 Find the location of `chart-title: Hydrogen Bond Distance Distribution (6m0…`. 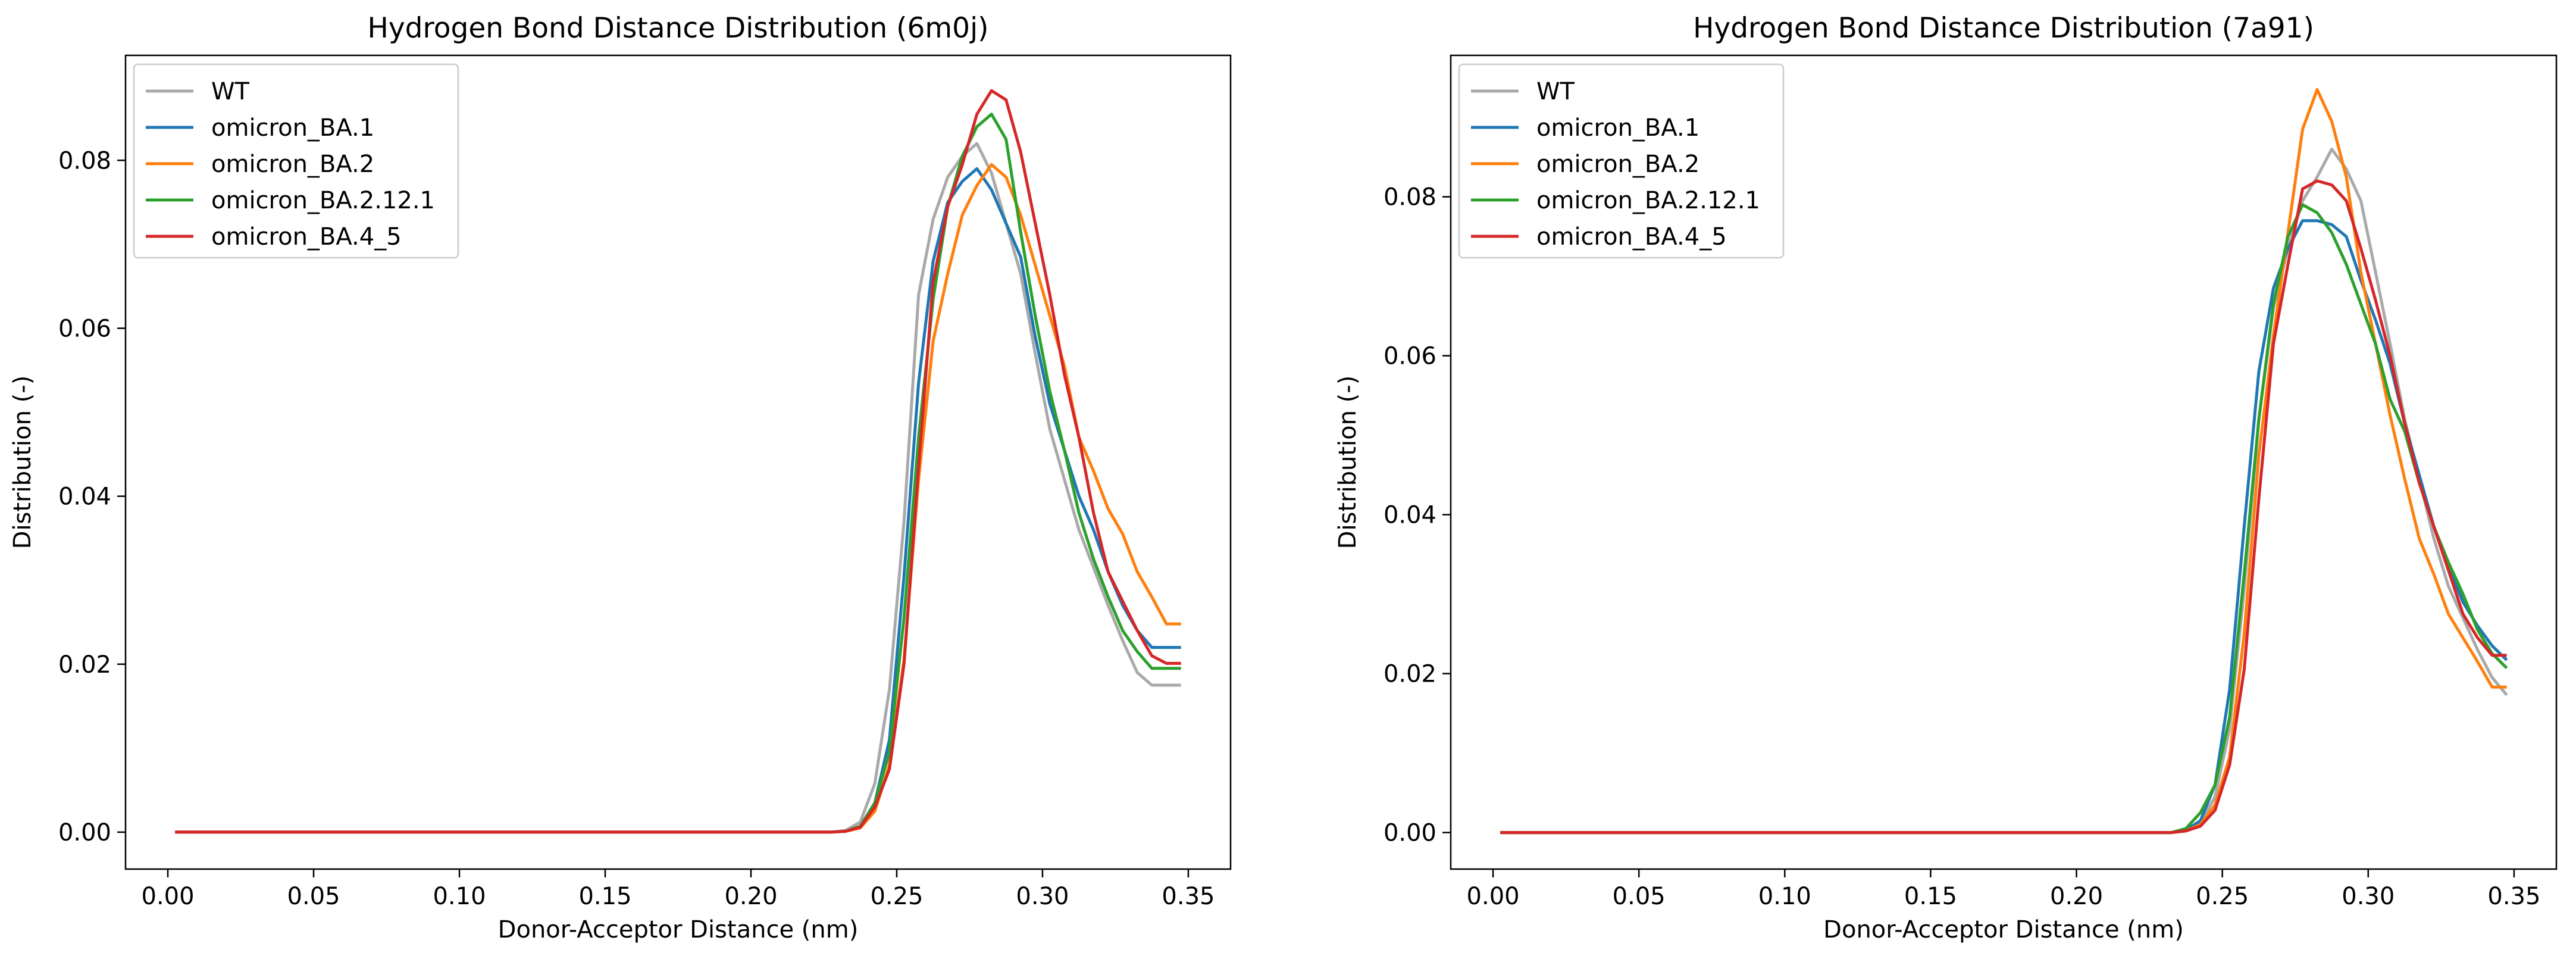

chart-title: Hydrogen Bond Distance Distribution (6m0… is located at coordinates (678, 29).